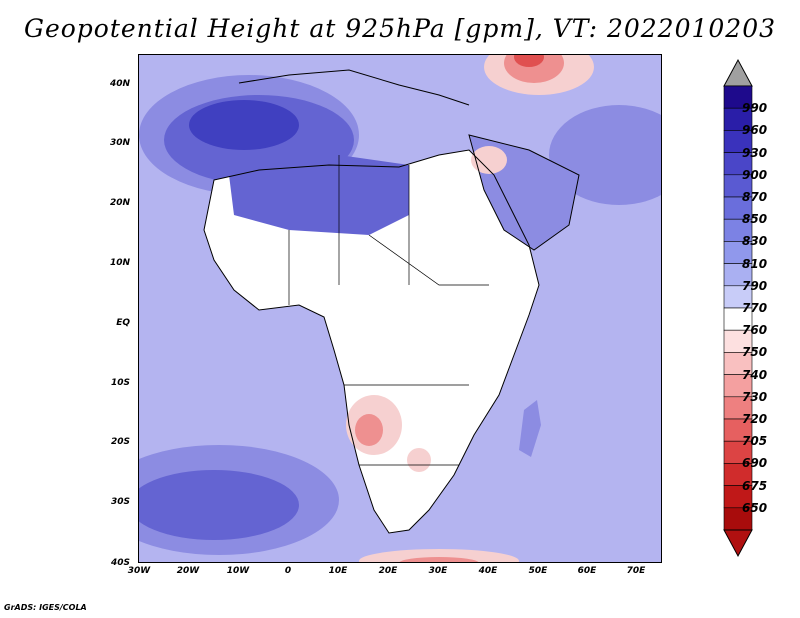 Image resolution: width=800 pixels, height=618 pixels. Describe the element at coordinates (755, 152) in the screenshot. I see `colorbar-label: 930` at that location.